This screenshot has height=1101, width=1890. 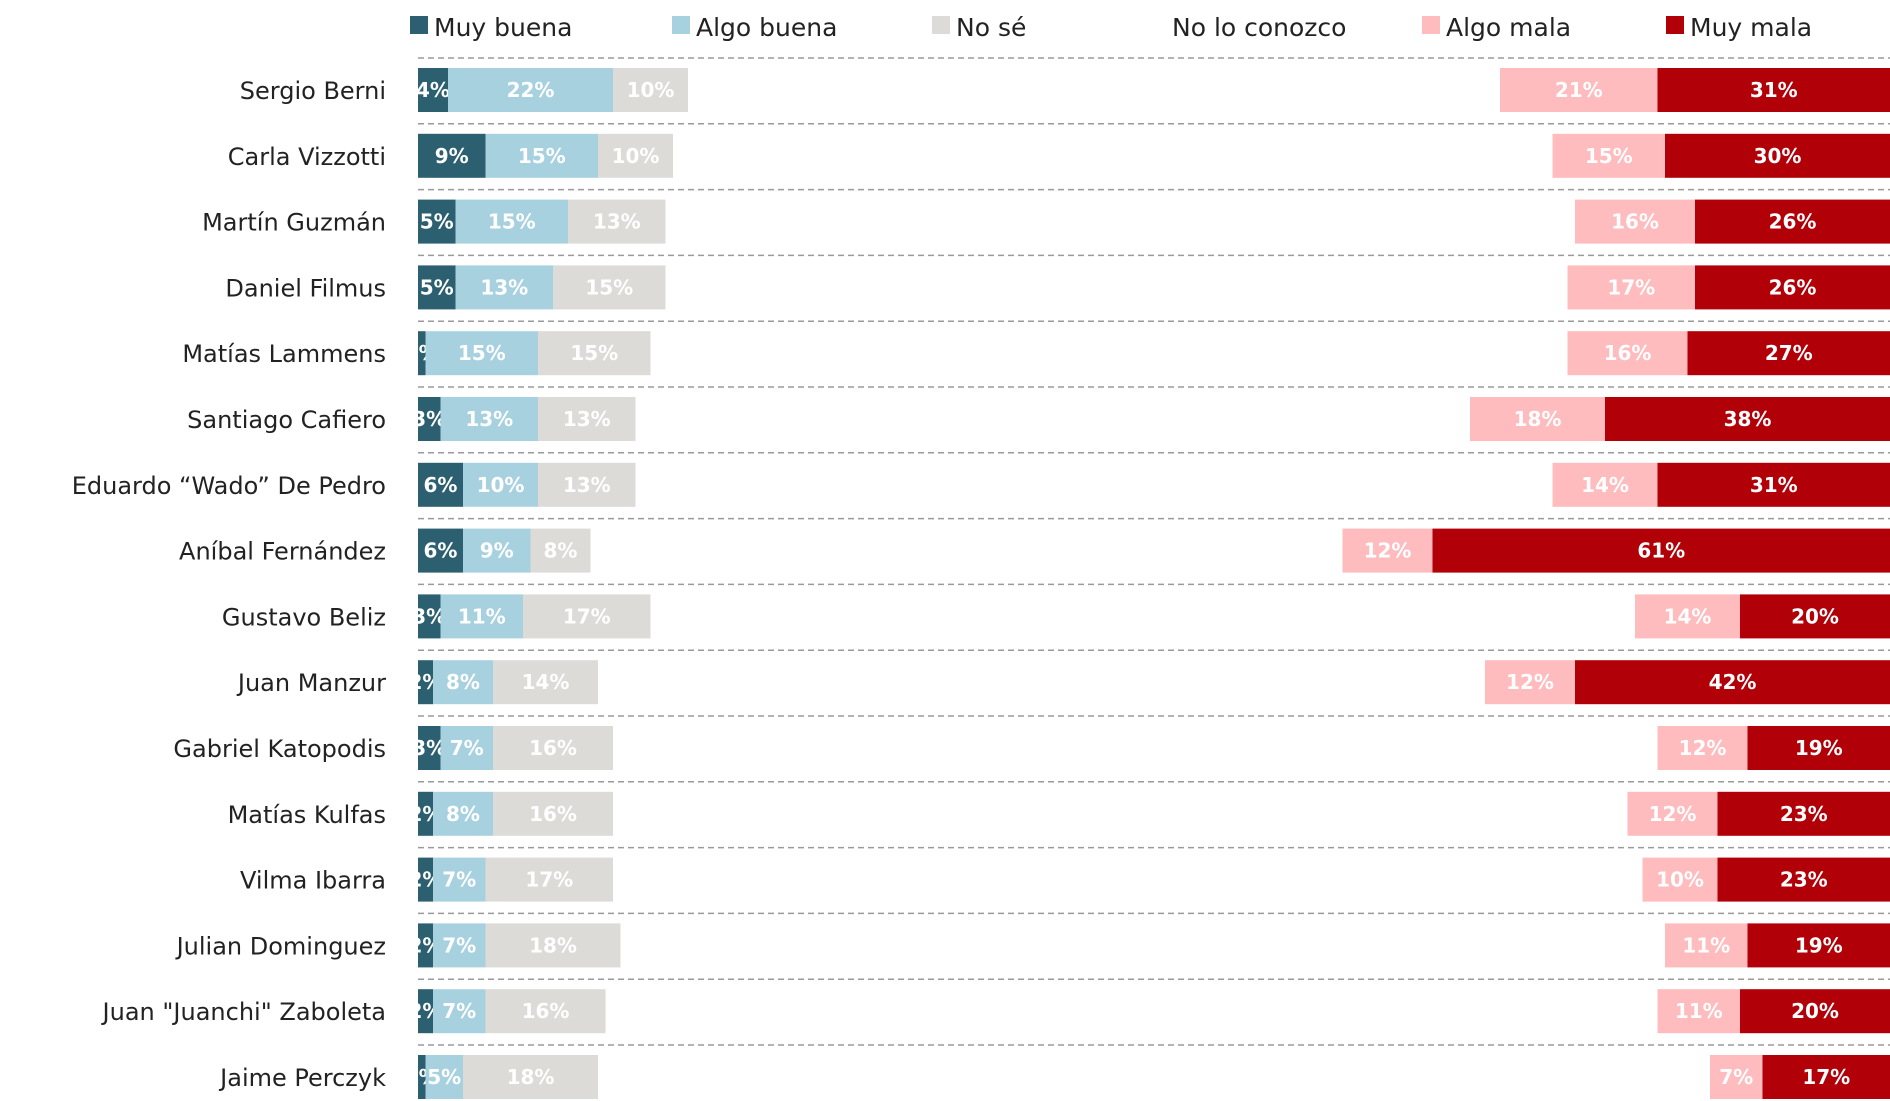 What do you see at coordinates (279, 749) in the screenshot?
I see `row-label: Gabriel Katopodis` at bounding box center [279, 749].